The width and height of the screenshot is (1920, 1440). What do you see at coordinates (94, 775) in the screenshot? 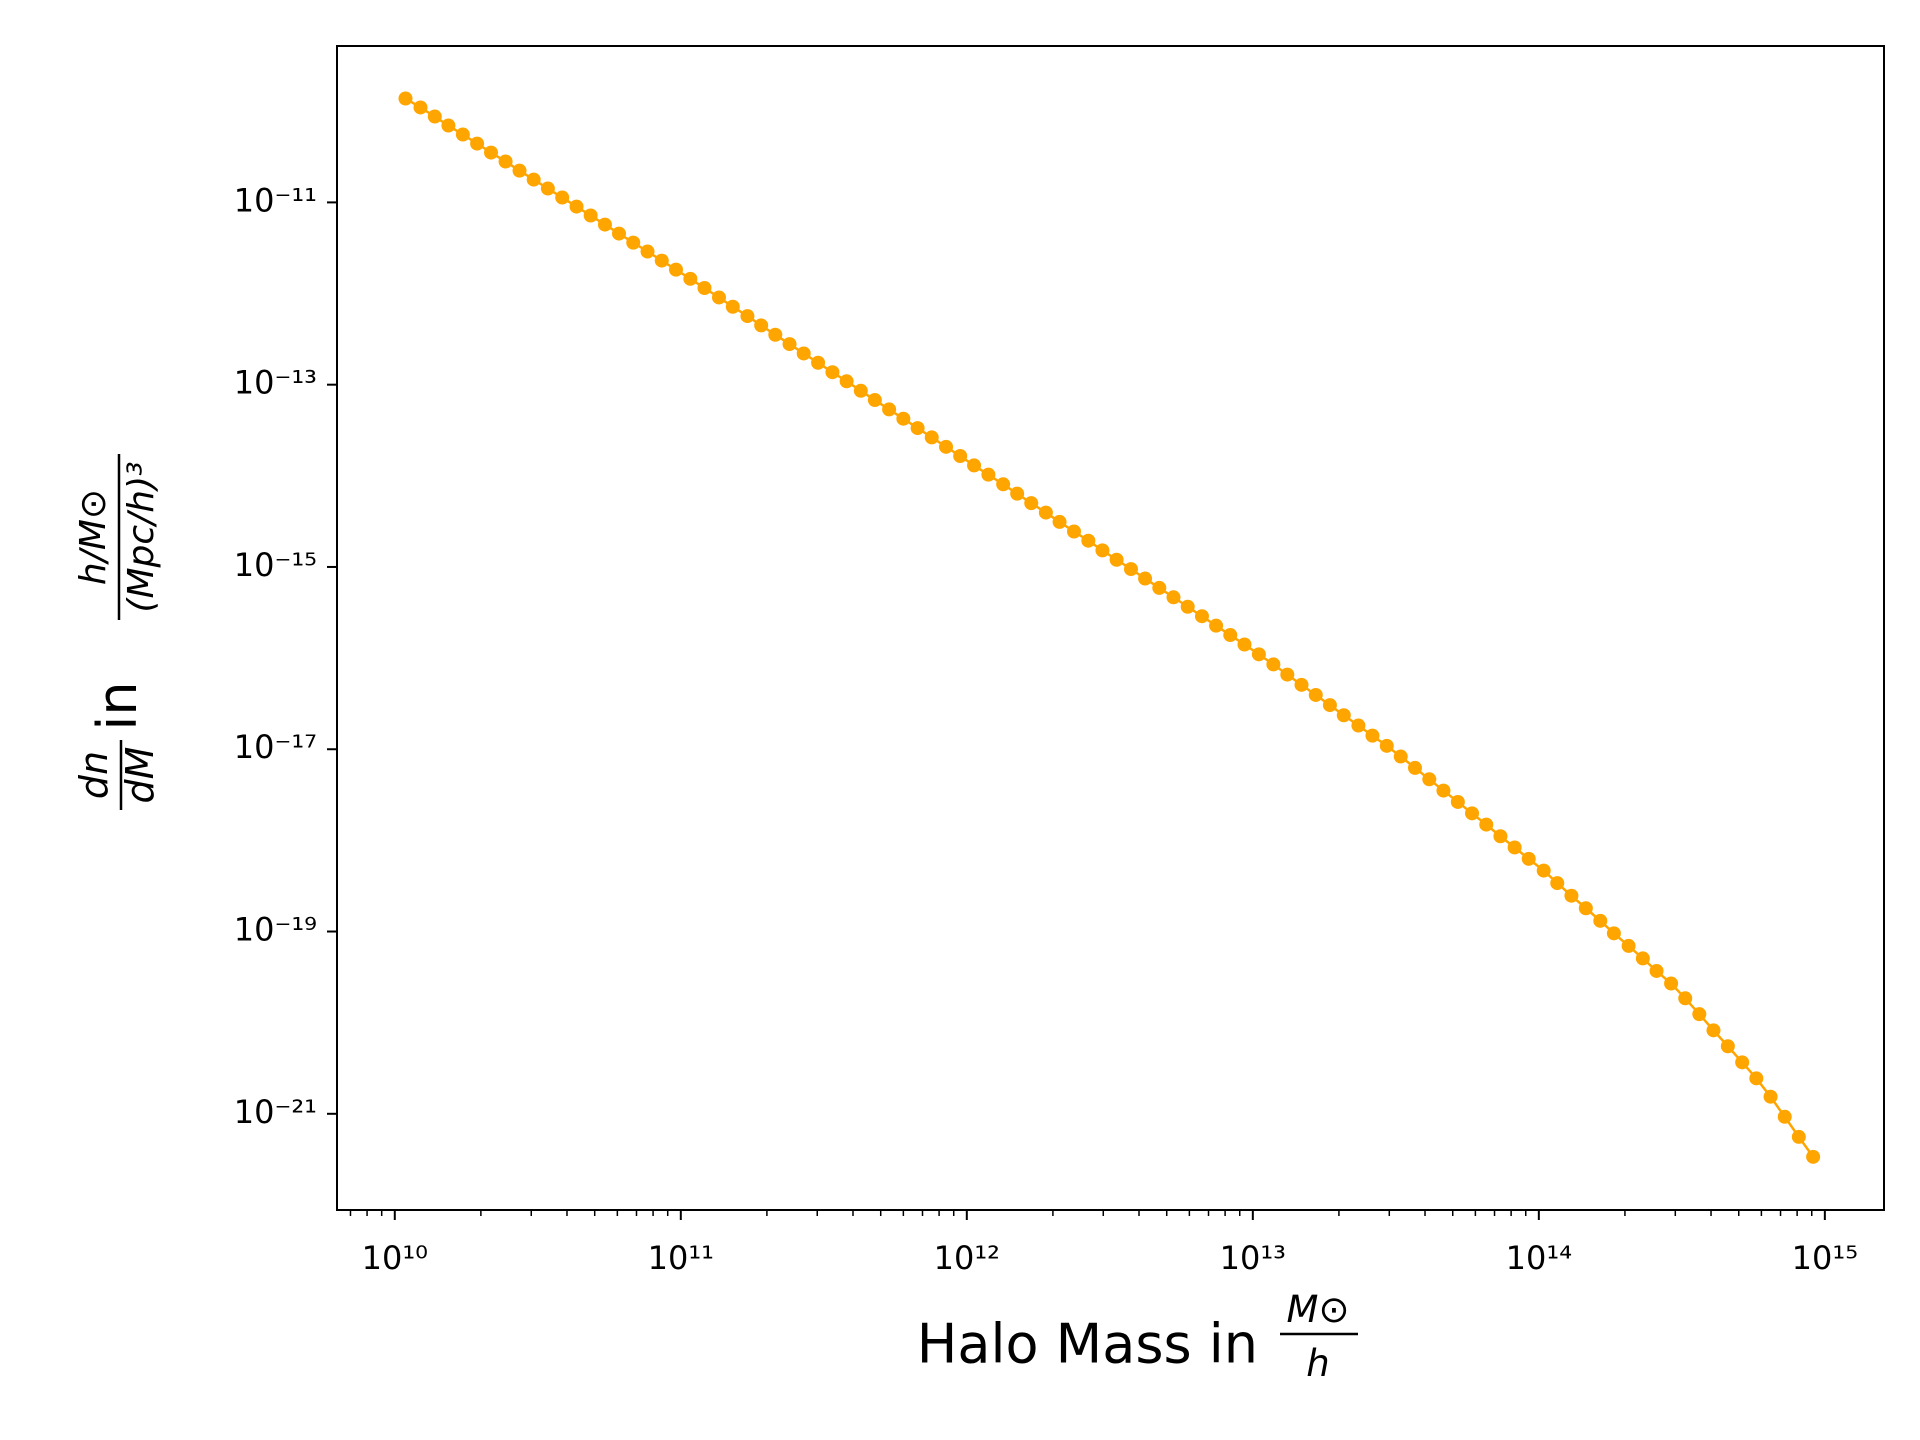
I see `y-axis-label-numerator: dn` at bounding box center [94, 775].